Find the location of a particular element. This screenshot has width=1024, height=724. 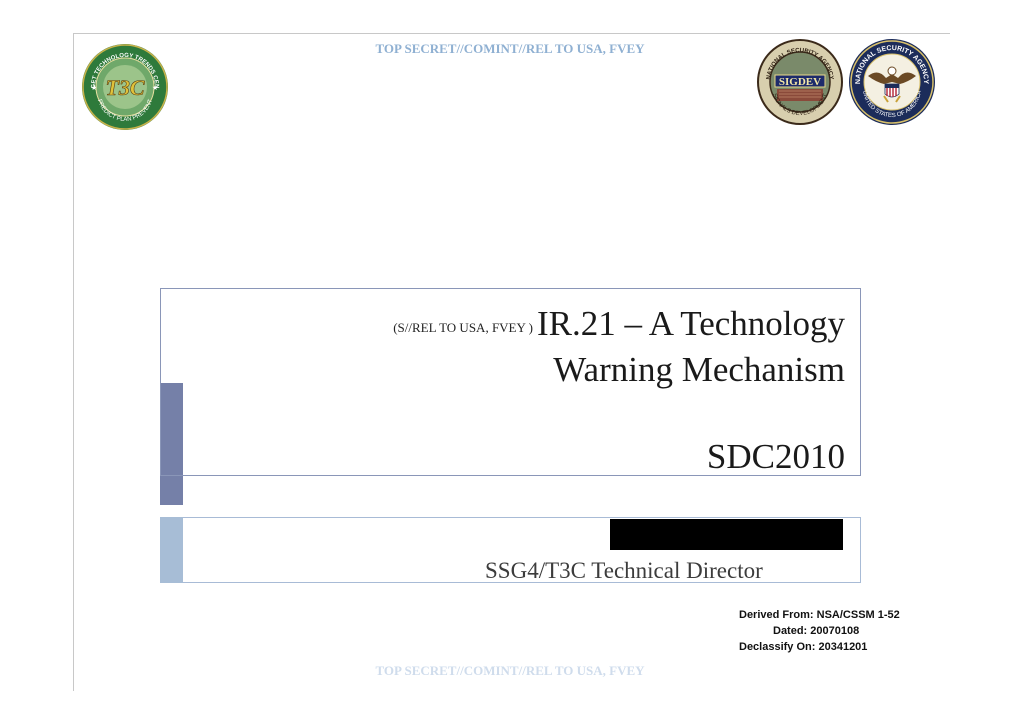

redaction-bar is located at coordinates (726, 534).